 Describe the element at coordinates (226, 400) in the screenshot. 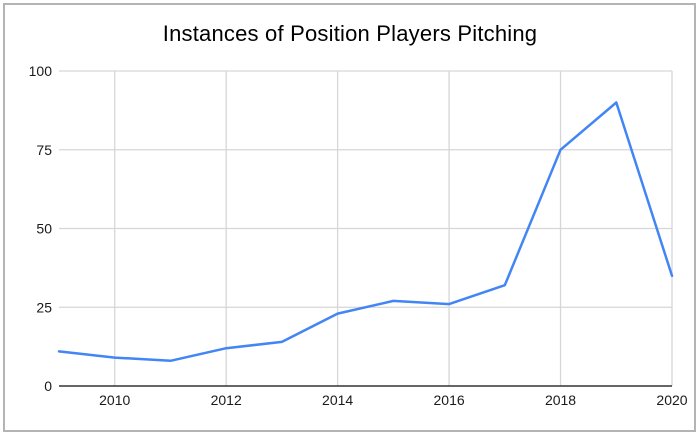

I see `x-tick-label: 2012` at that location.